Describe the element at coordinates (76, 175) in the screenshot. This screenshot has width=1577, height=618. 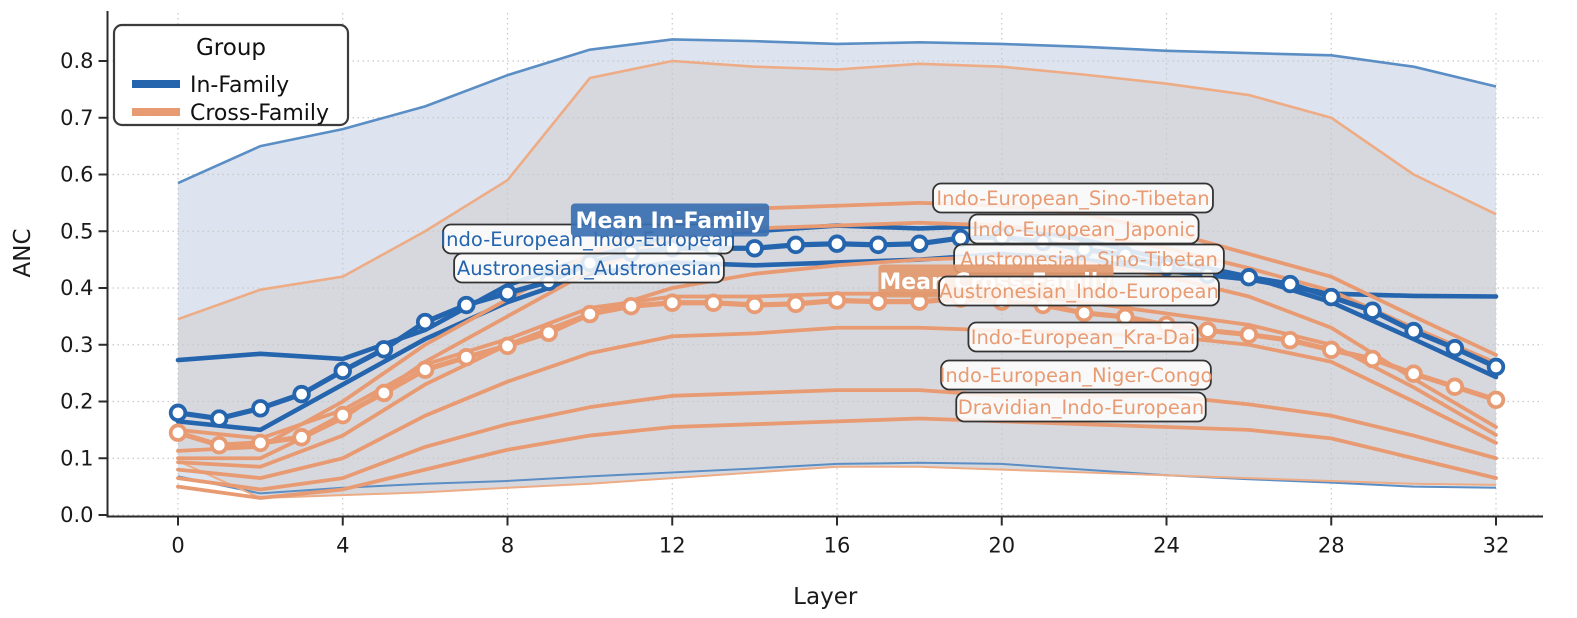
I see `y-tick-label: 0.6` at that location.